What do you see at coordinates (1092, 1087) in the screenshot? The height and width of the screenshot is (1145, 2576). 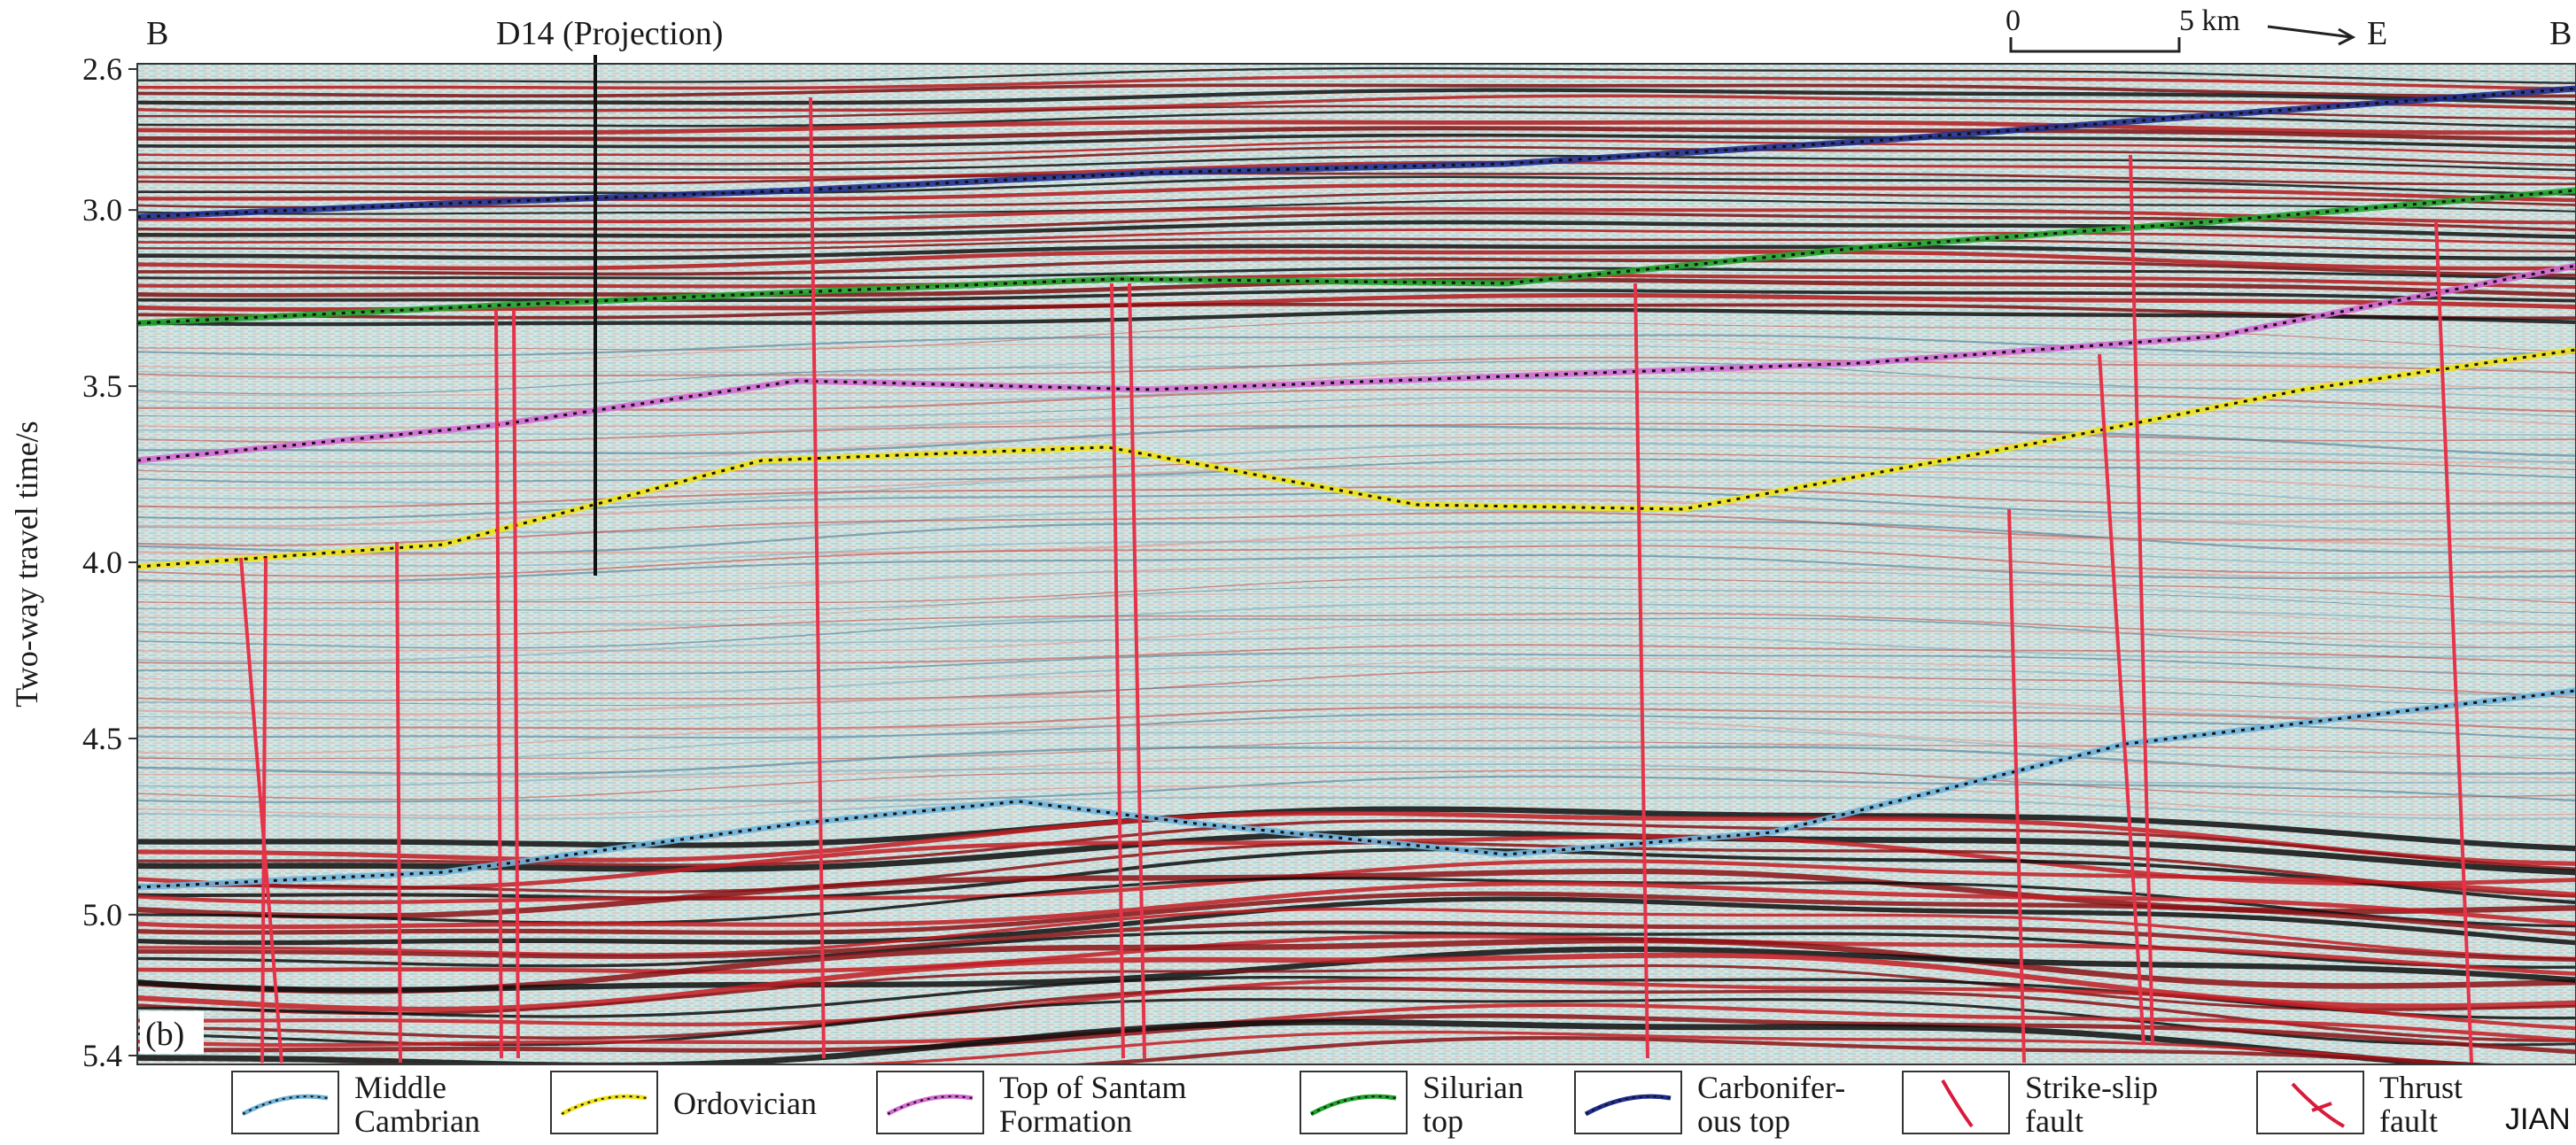 I see `legend-label-line1: Top of Santam` at bounding box center [1092, 1087].